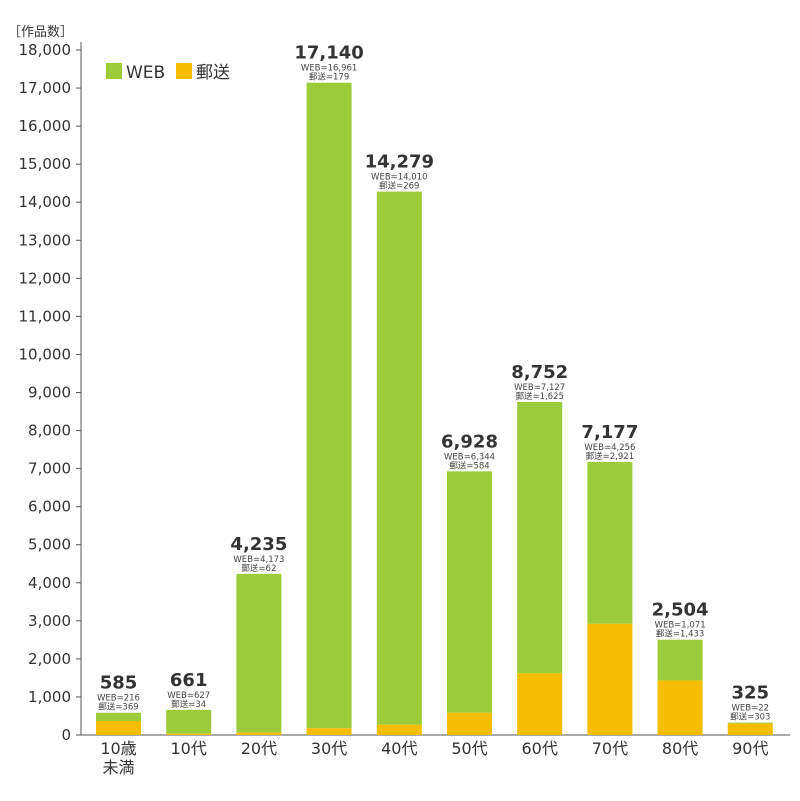  I want to click on total-label: 6,928, so click(469, 441).